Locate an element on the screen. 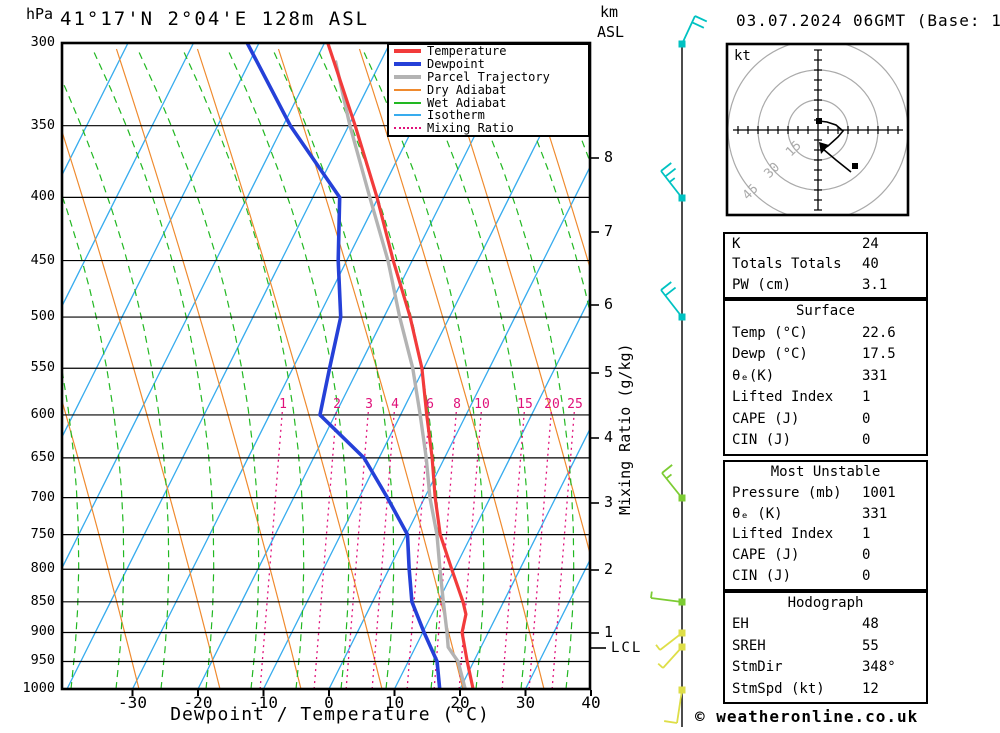 The image size is (1000, 733). pressure-tick-label: 600 is located at coordinates (42, 413).